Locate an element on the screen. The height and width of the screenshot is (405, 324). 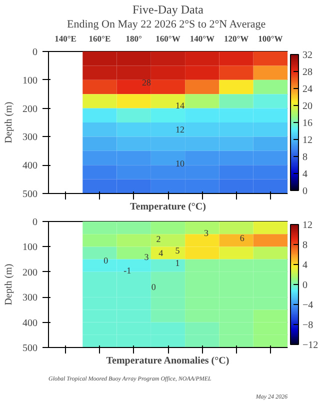
x-tick-label: 160°W is located at coordinates (168, 39).